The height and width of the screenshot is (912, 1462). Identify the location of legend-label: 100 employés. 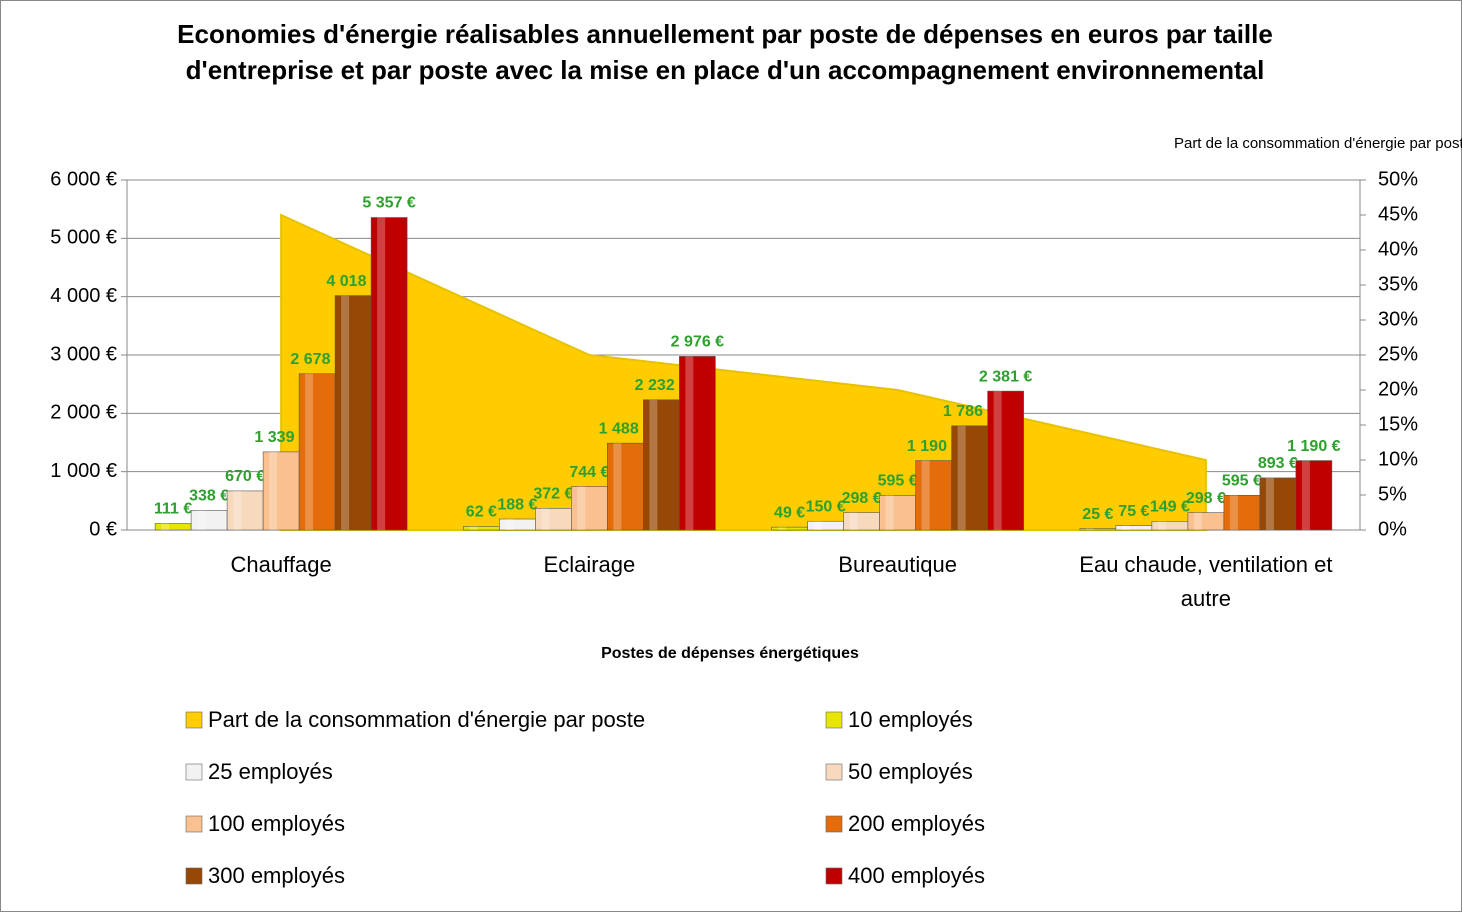
(276, 823).